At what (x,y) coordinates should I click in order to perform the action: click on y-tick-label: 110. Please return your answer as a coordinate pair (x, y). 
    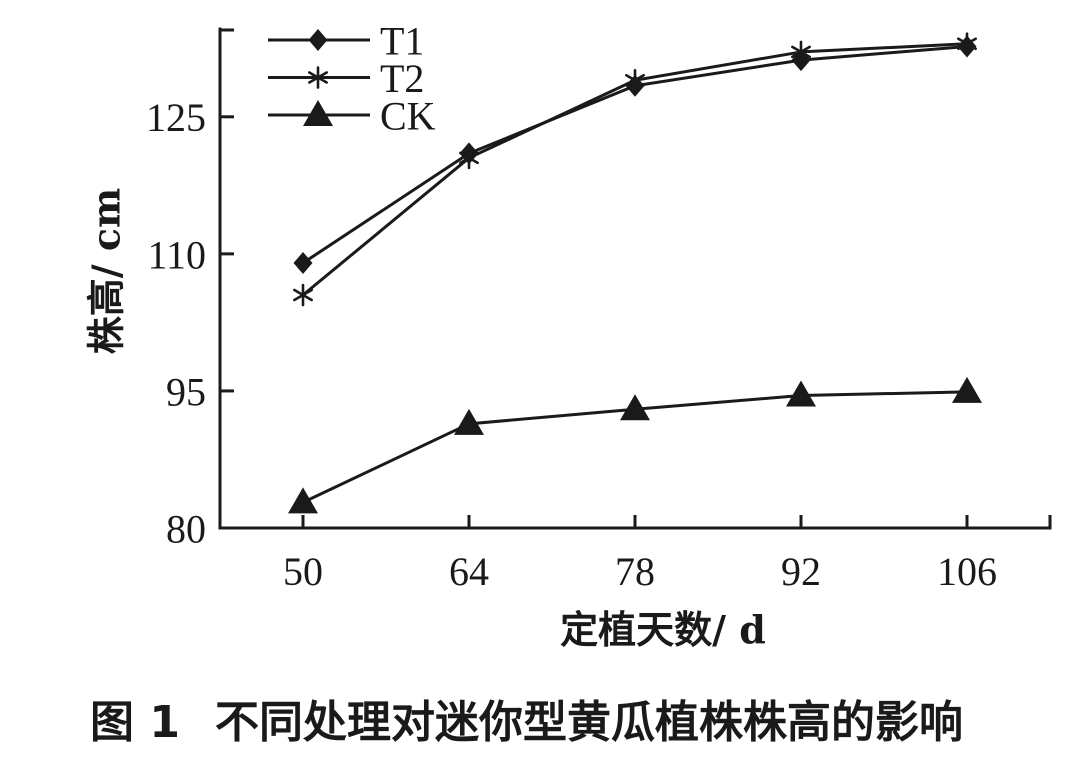
    Looking at the image, I should click on (176, 254).